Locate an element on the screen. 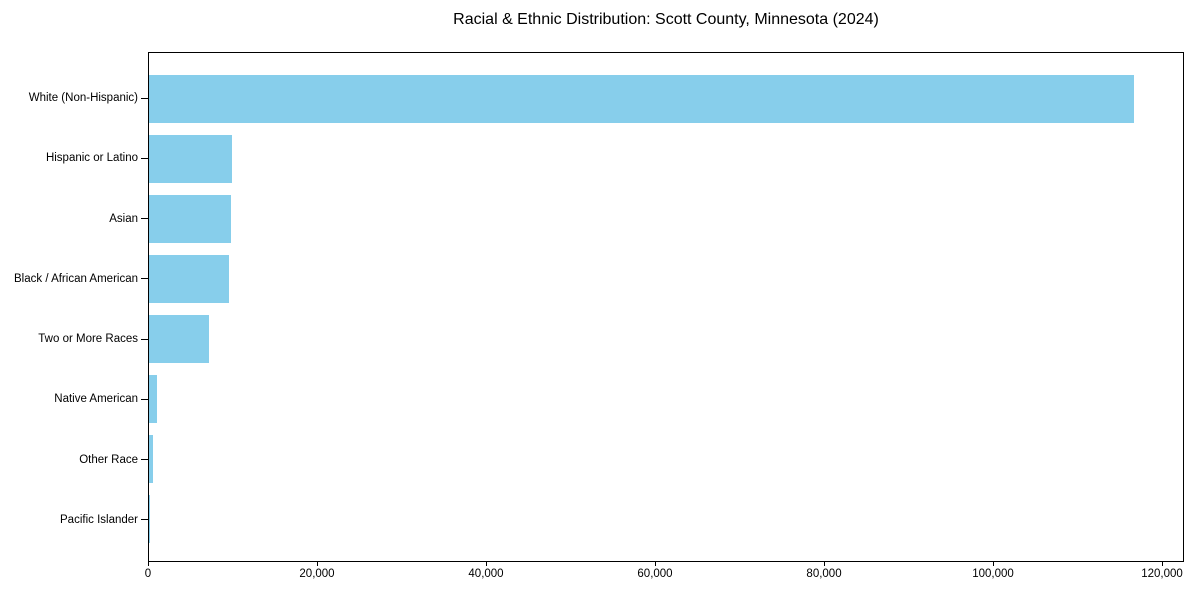  x-tick-label: 80,000 is located at coordinates (824, 574).